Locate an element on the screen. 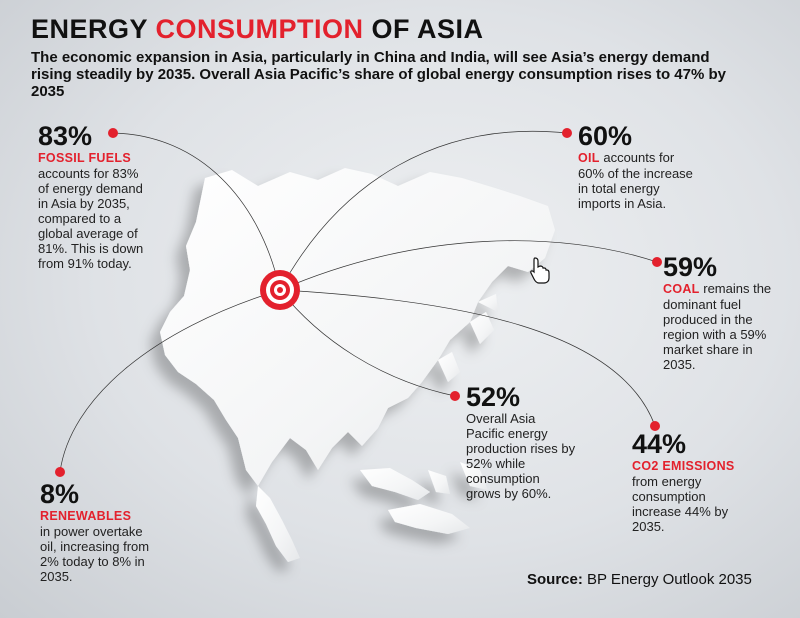 The image size is (800, 618). title-accent: CONSUMPTION is located at coordinates (259, 29).